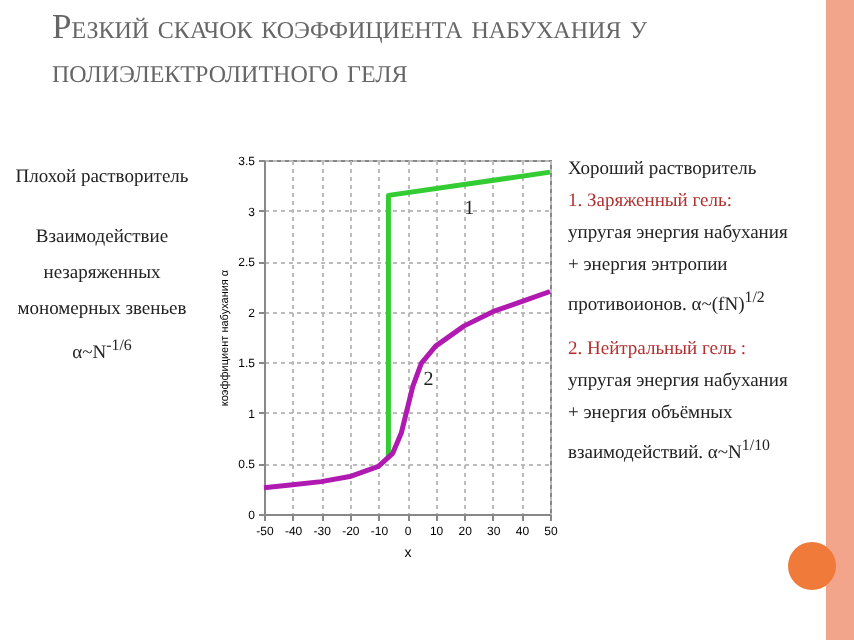 This screenshot has width=854, height=640. Describe the element at coordinates (469, 208) in the screenshot. I see `series-label: 1` at that location.